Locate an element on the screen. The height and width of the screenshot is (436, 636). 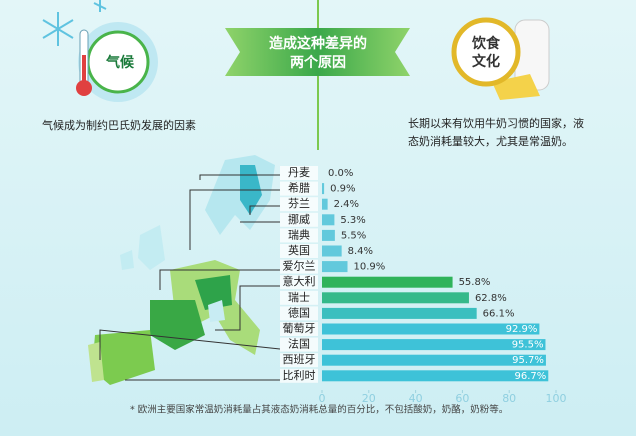
x-tick-label: 20 is located at coordinates (369, 398).